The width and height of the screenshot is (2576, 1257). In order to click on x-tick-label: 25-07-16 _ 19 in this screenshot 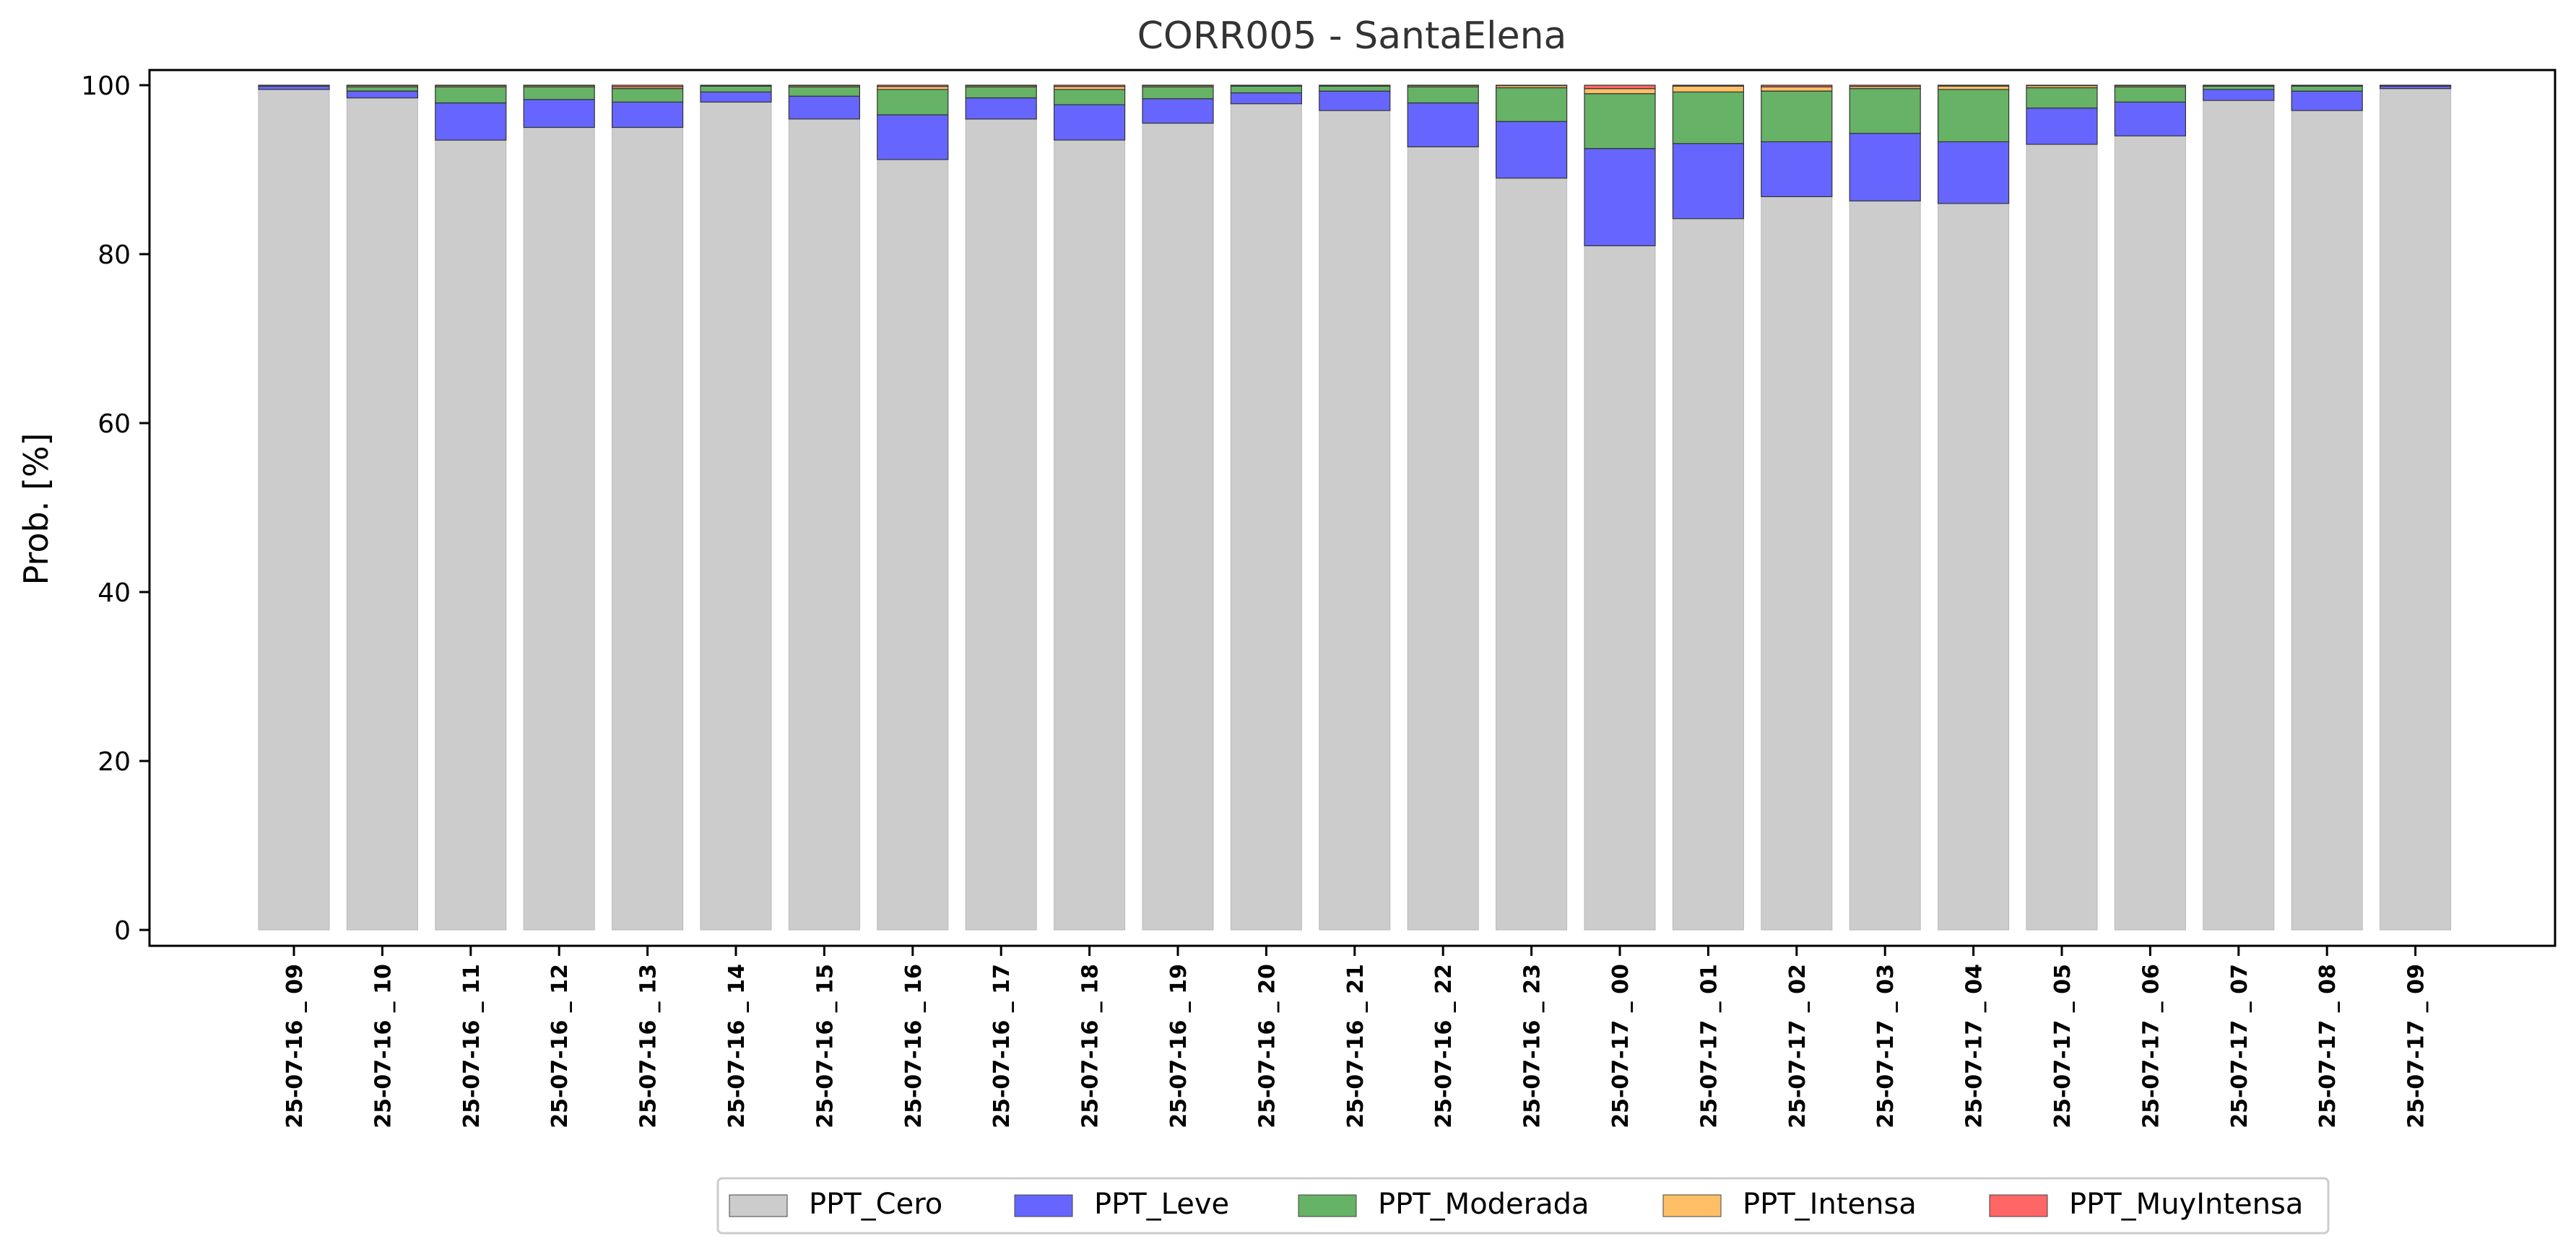, I will do `click(1179, 1046)`.